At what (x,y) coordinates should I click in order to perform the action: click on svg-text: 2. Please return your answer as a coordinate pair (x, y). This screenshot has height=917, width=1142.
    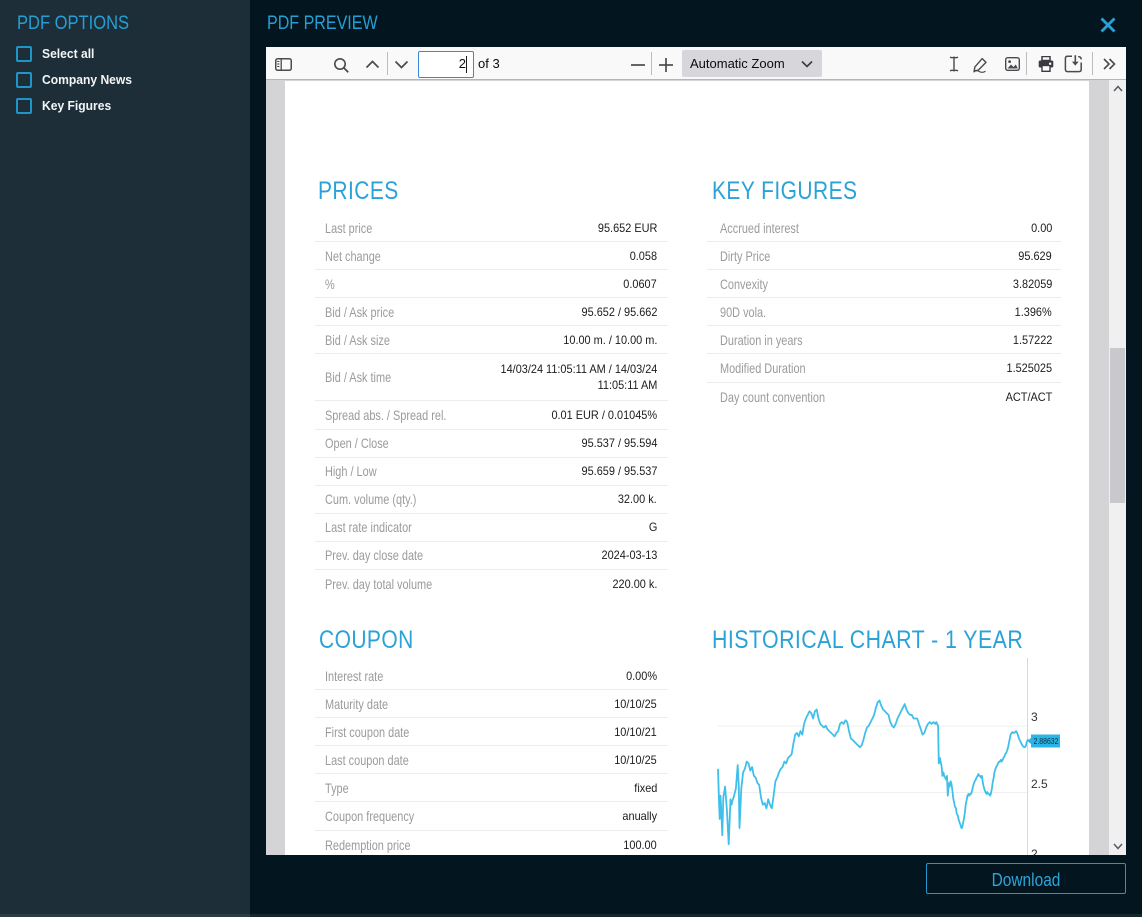
    Looking at the image, I should click on (1034, 851).